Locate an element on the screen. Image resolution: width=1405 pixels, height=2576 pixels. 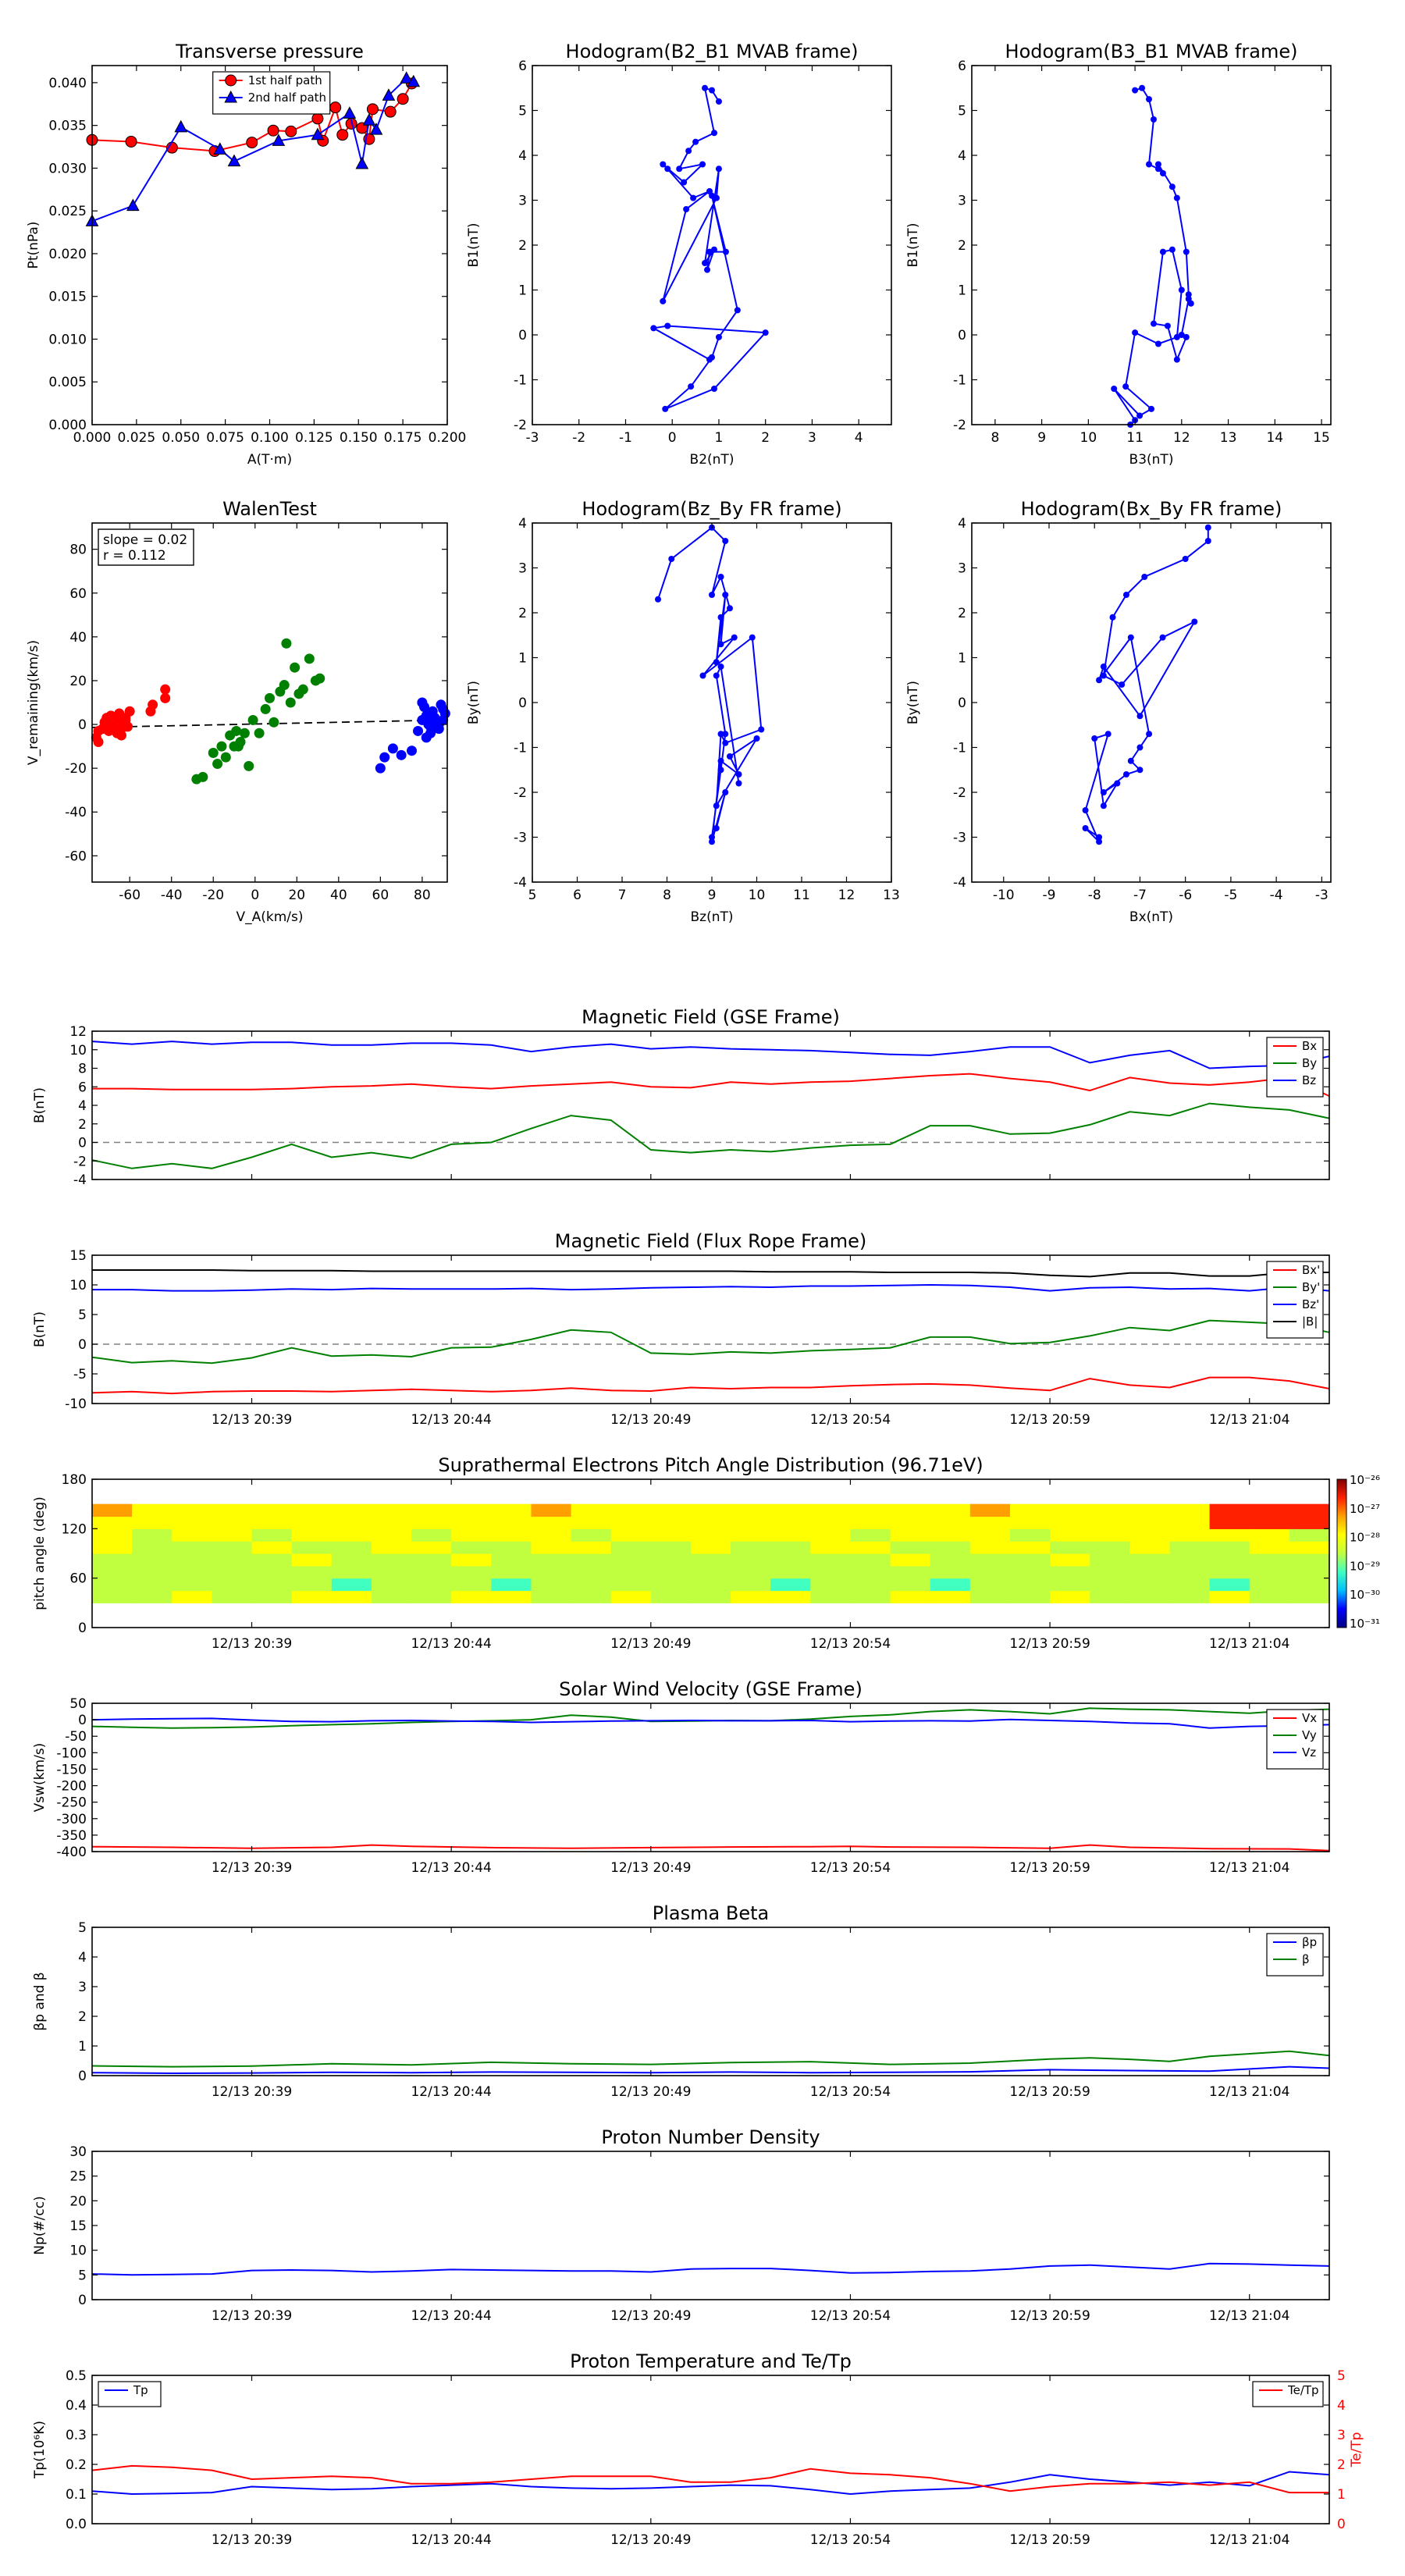
y-tick-label: 4 is located at coordinates (962, 524).